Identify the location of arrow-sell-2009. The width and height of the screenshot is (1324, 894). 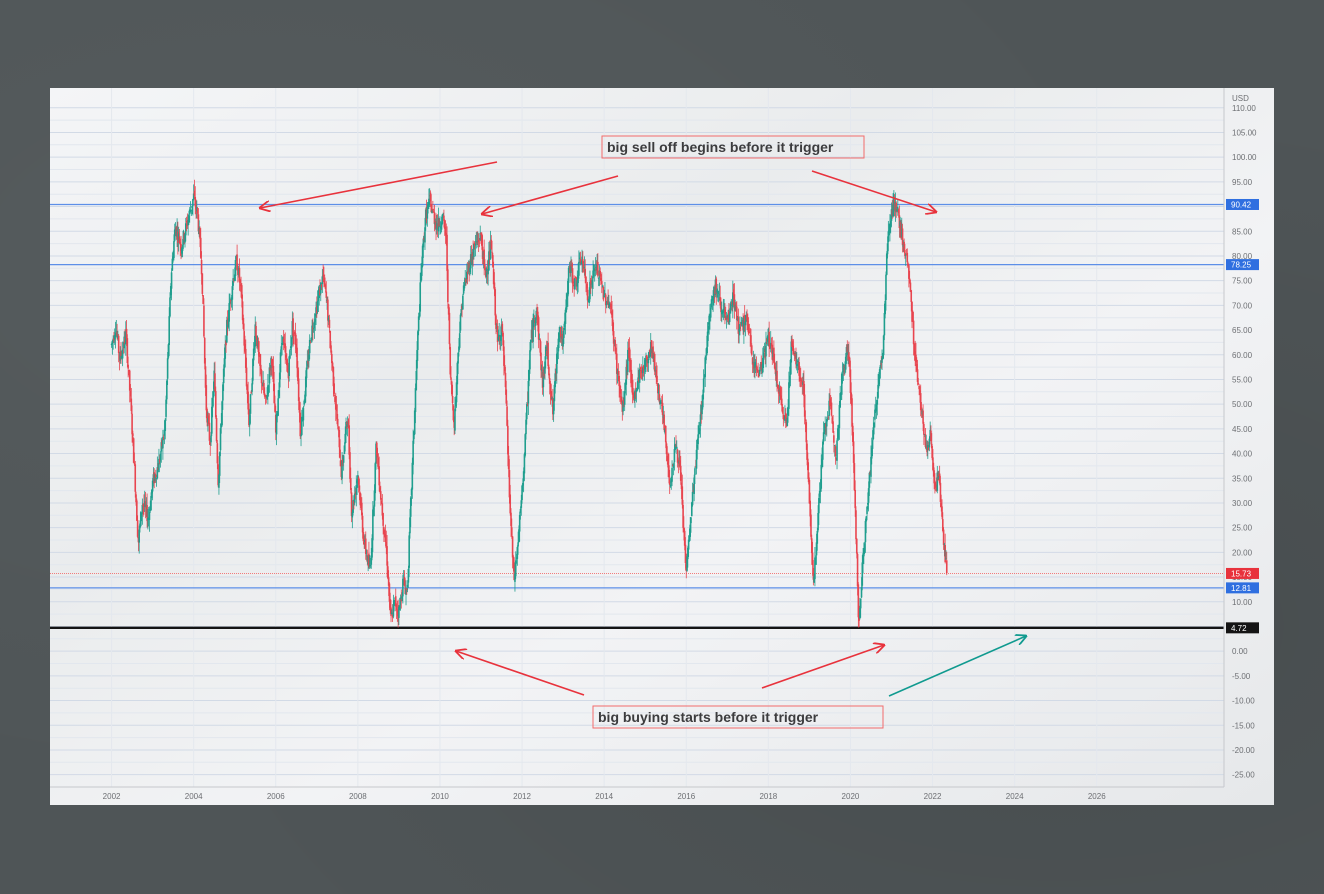
(550, 194).